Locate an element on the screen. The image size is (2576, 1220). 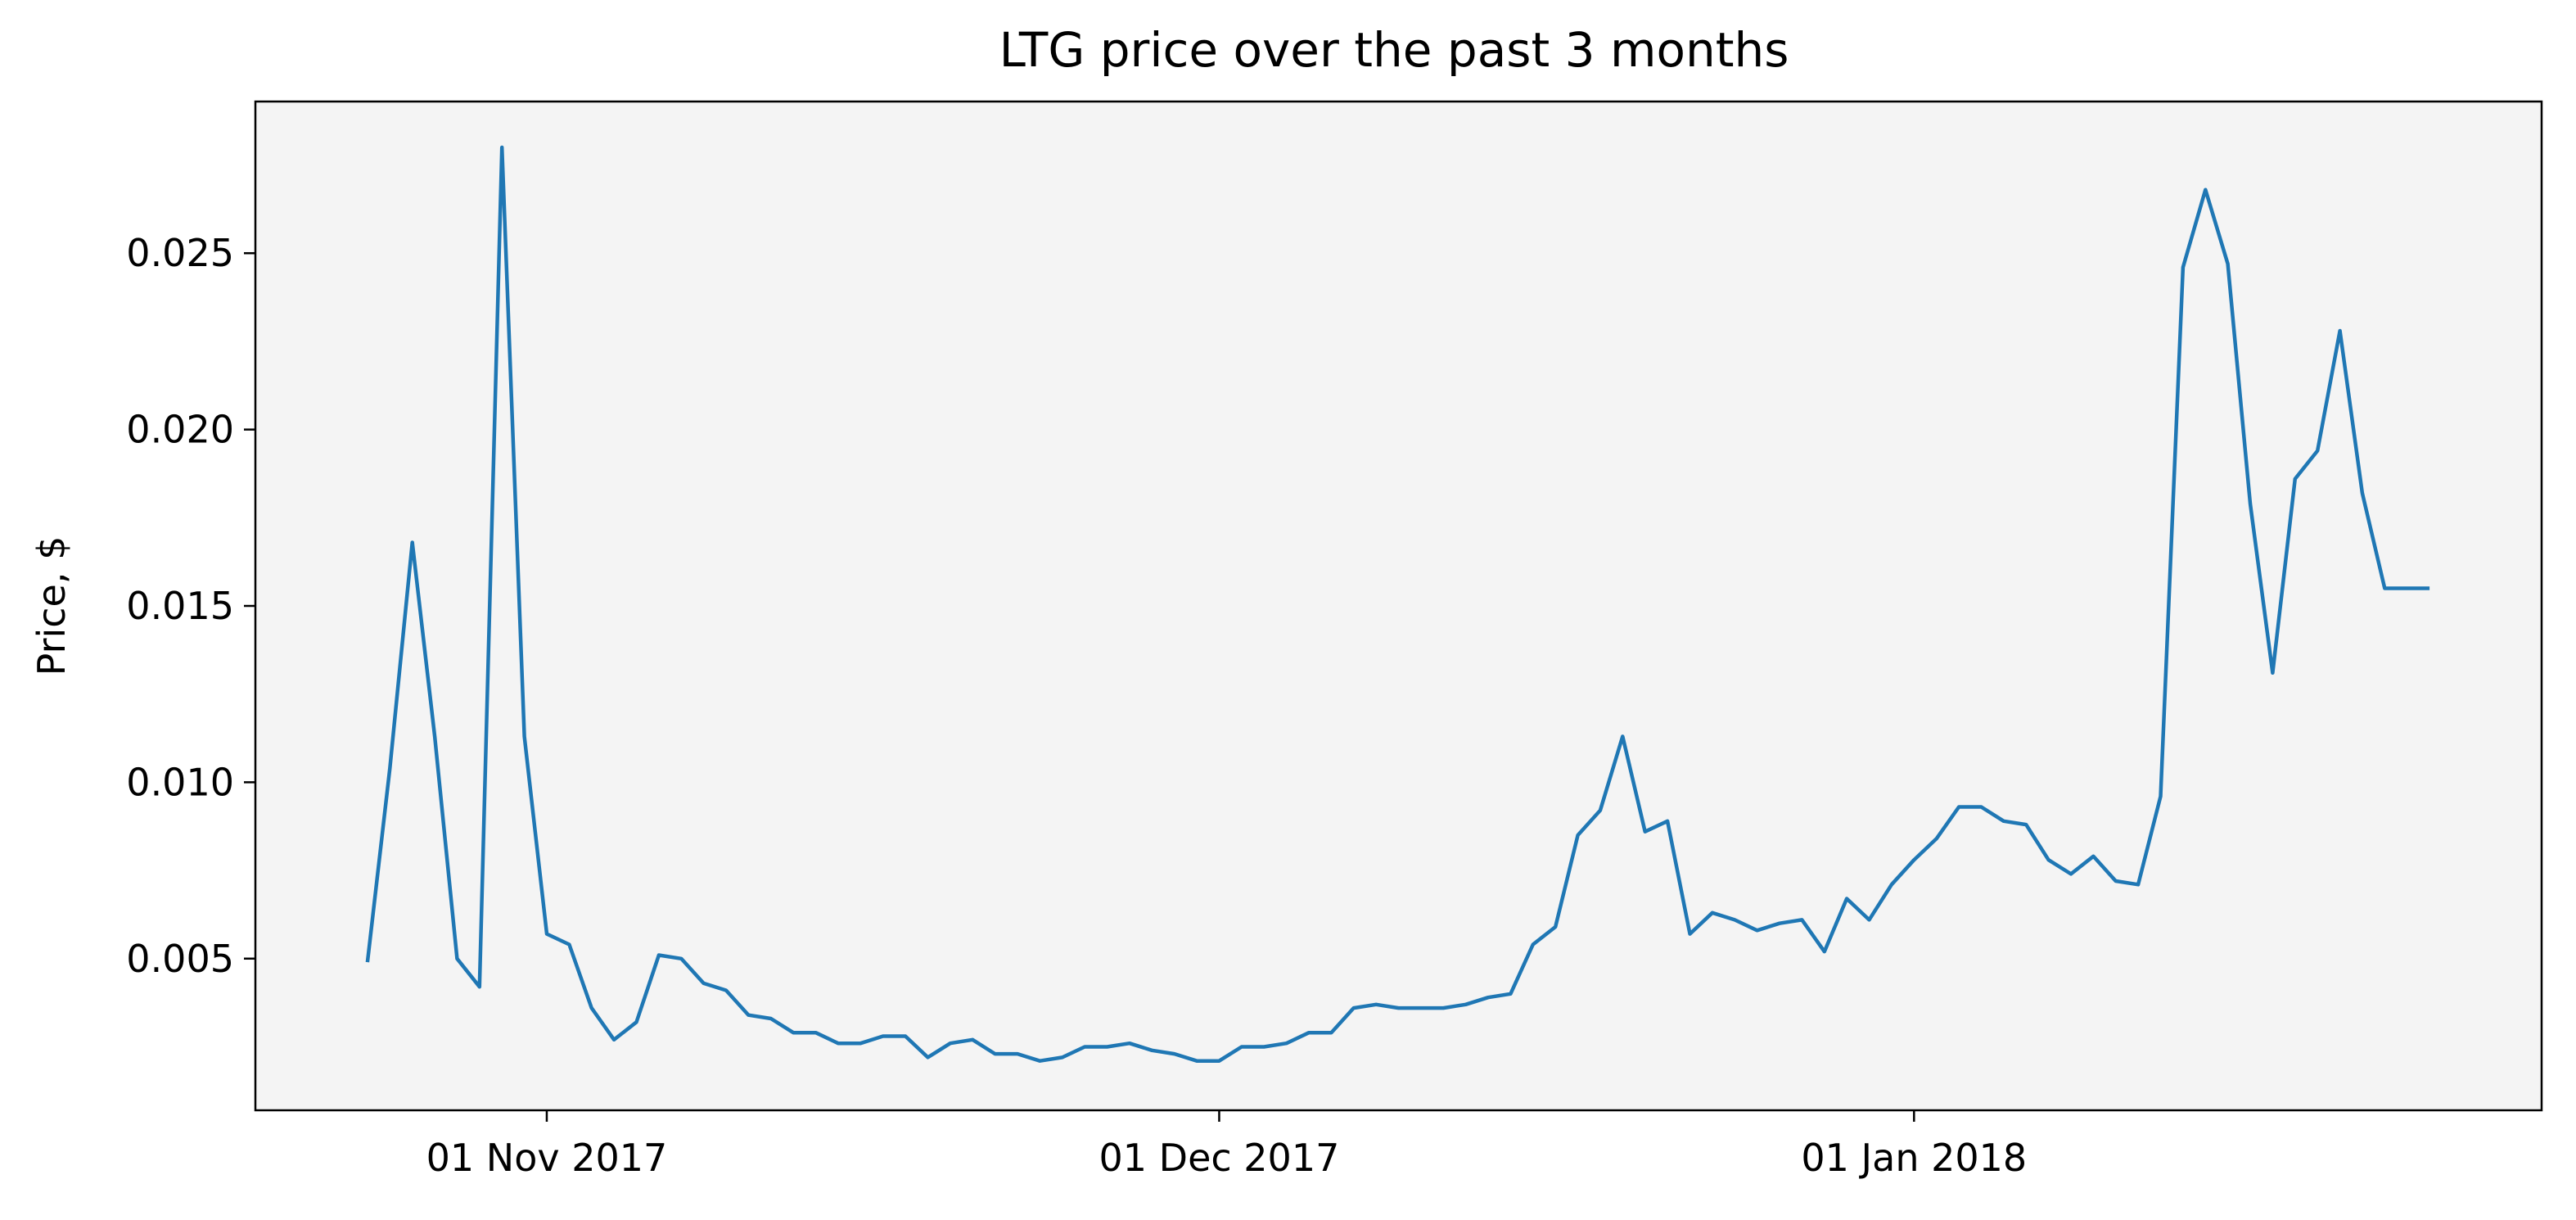
y-axis-label: Price, $ is located at coordinates (51, 606).